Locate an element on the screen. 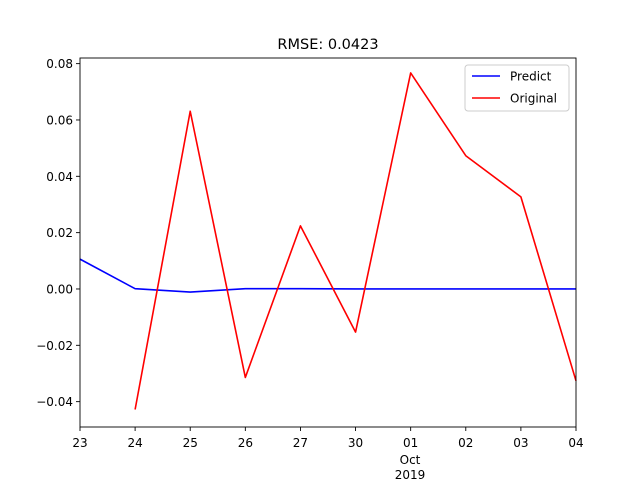  y-tick-label: 0.08 is located at coordinates (59, 64).